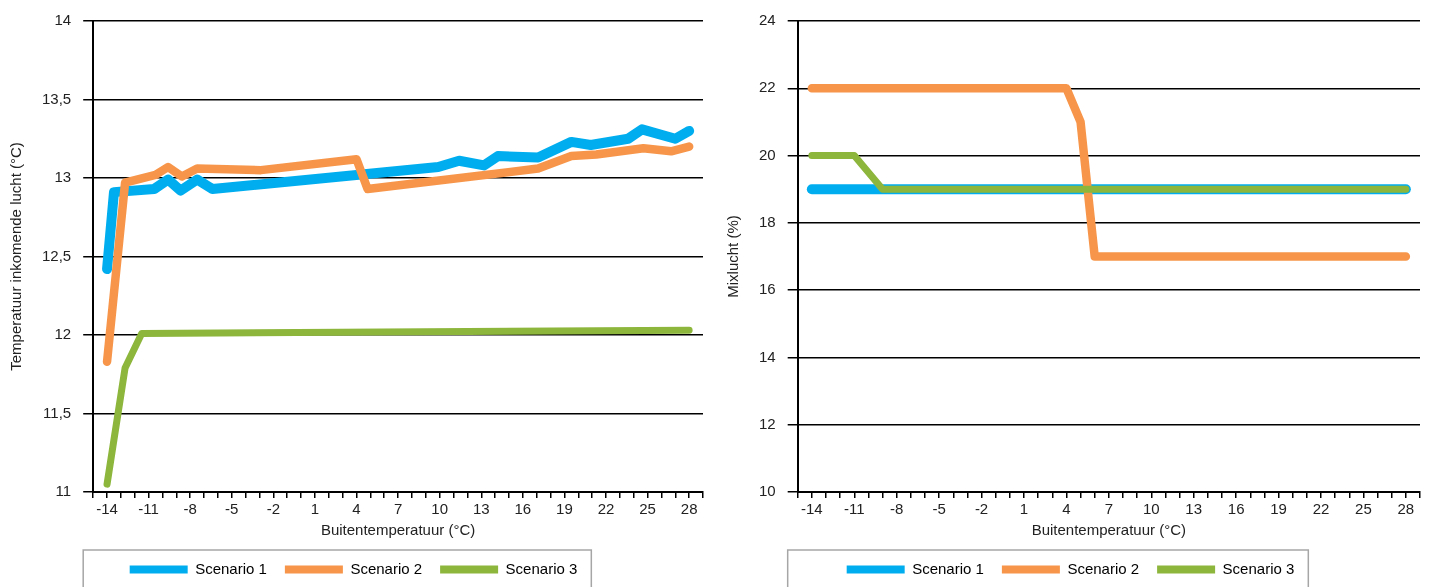 The height and width of the screenshot is (587, 1434). What do you see at coordinates (767, 87) in the screenshot?
I see `y-tick-label: 22` at bounding box center [767, 87].